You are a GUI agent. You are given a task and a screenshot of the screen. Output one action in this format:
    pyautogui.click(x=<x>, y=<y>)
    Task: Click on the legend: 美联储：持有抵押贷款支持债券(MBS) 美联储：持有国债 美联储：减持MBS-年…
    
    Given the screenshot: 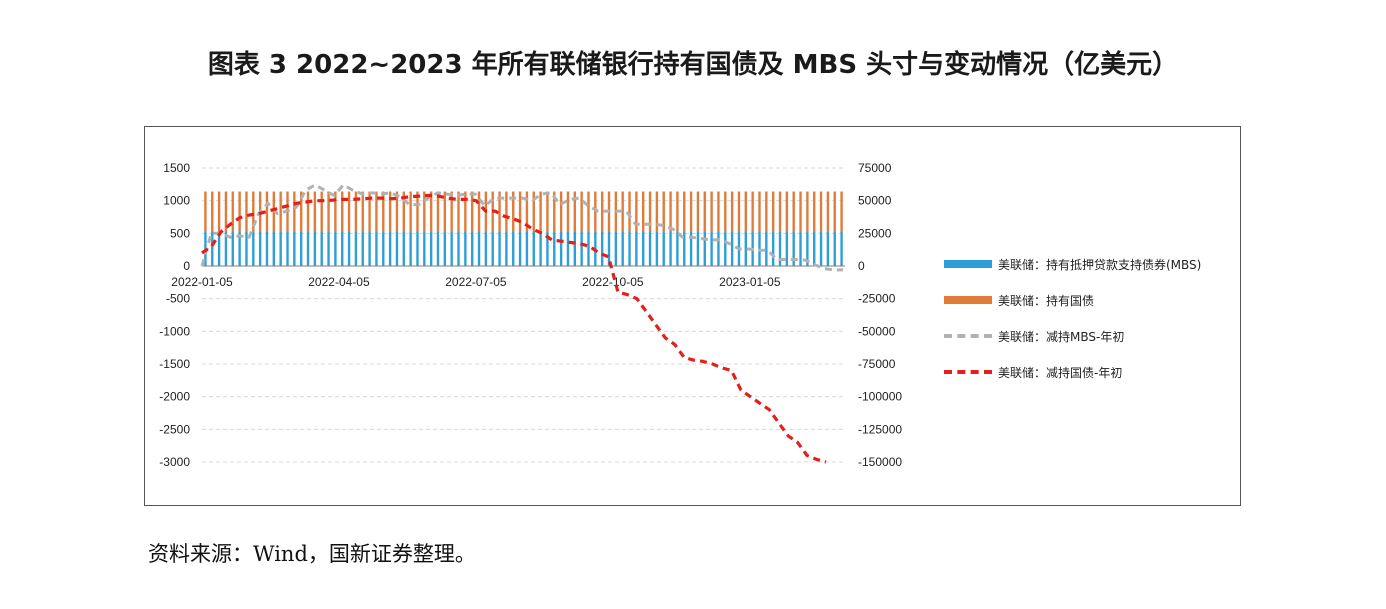 What is the action you would take?
    pyautogui.click(x=1072, y=318)
    